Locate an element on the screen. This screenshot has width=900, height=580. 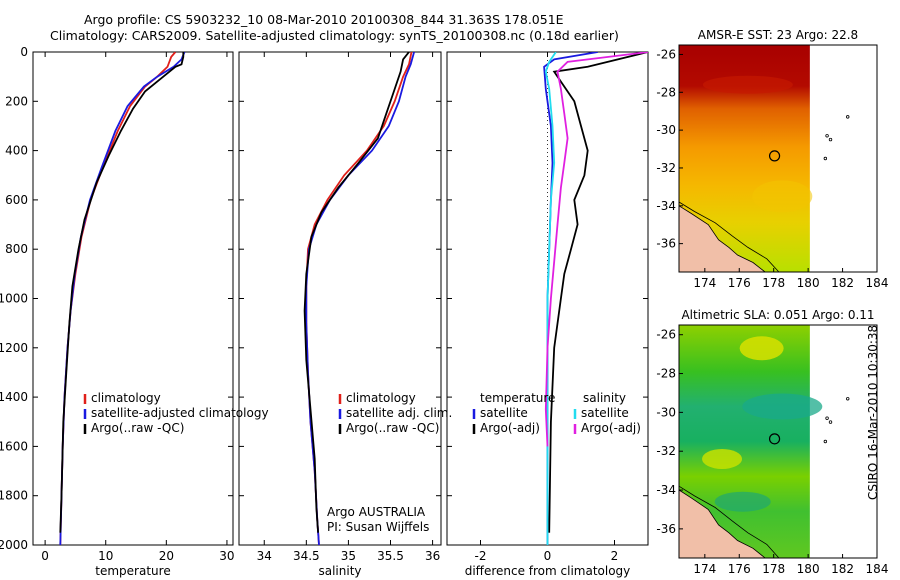
x-axis-label: difference from climatology is located at coordinates (548, 571).